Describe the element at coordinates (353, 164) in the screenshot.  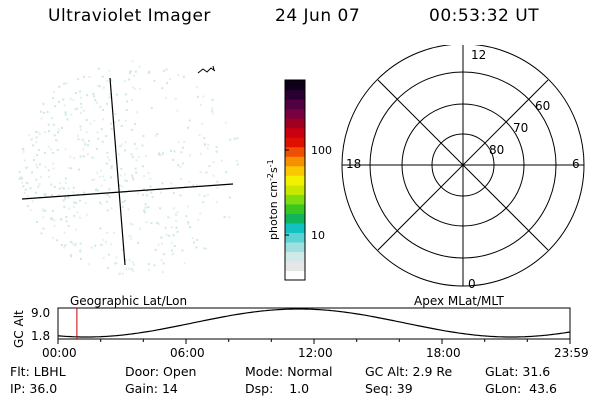
I see `mlt-label-18: 18` at that location.